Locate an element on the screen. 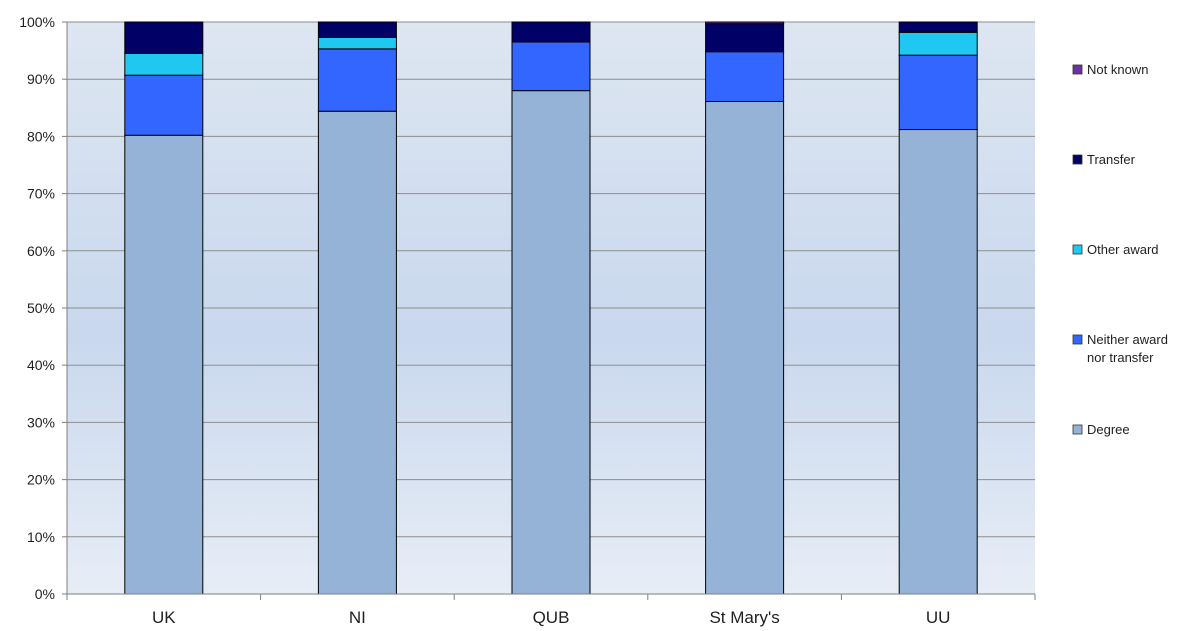 The width and height of the screenshot is (1187, 631). legend-item: Neither award nor transfer is located at coordinates (1120, 348).